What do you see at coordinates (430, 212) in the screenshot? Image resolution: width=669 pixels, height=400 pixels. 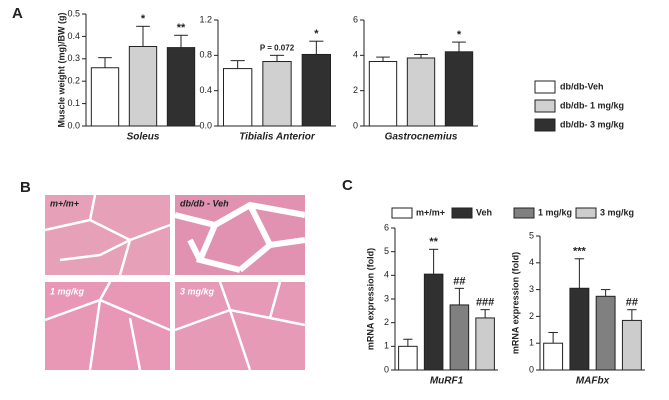 I see `legend-label: m+/m+` at bounding box center [430, 212].